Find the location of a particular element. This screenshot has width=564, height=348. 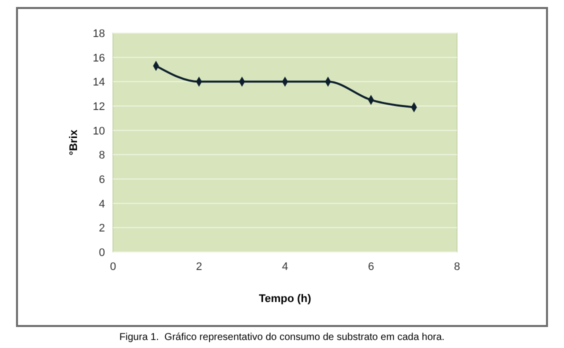

y-tick-label: 14 is located at coordinates (98, 82).